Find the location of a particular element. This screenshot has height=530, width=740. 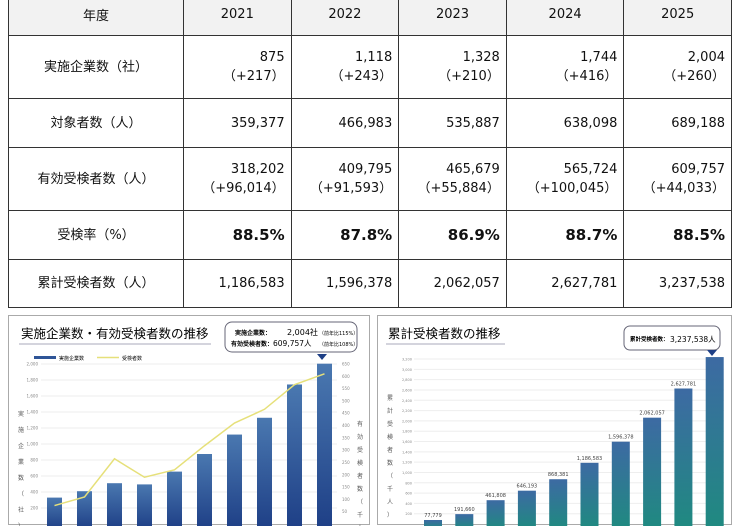

callout-value: 2,004社 is located at coordinates (302, 332).